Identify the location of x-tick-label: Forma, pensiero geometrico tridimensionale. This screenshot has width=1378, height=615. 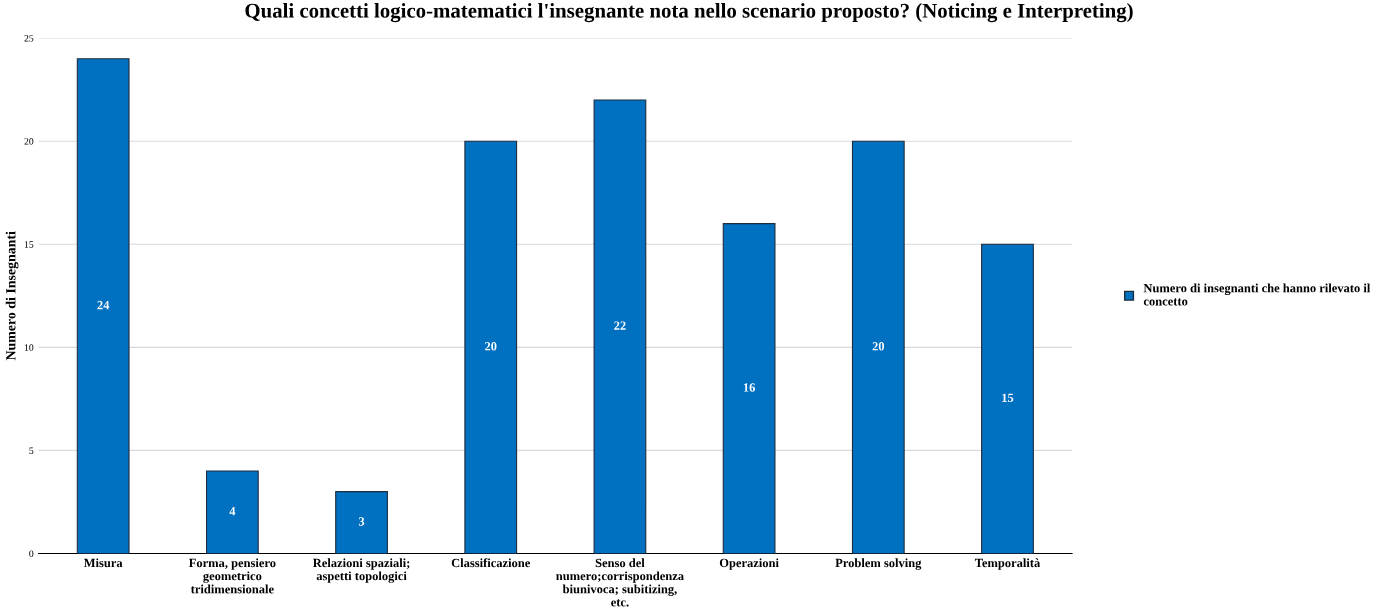
(232, 576).